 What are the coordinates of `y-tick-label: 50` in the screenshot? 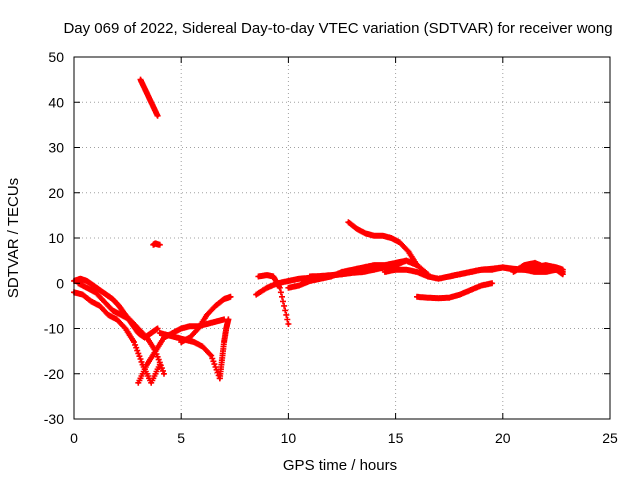 It's located at (56, 57).